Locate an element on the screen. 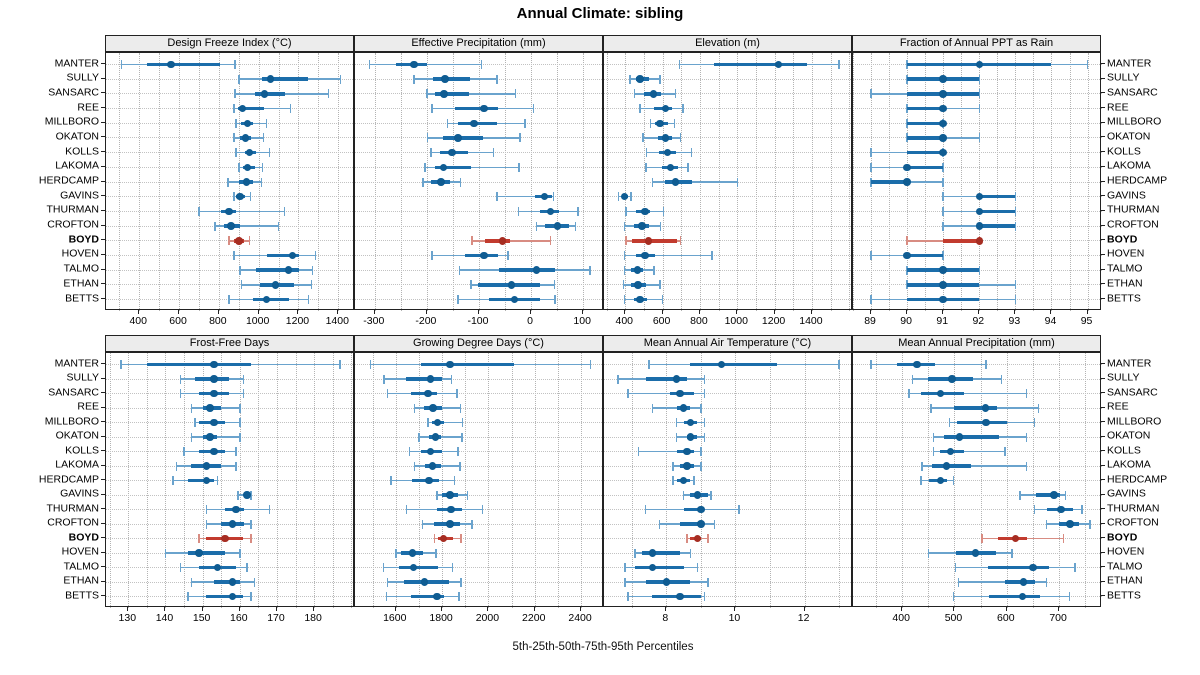 Image resolution: width=1200 pixels, height=675 pixels. station-label-left-kolls: KOLLS is located at coordinates (82, 450).